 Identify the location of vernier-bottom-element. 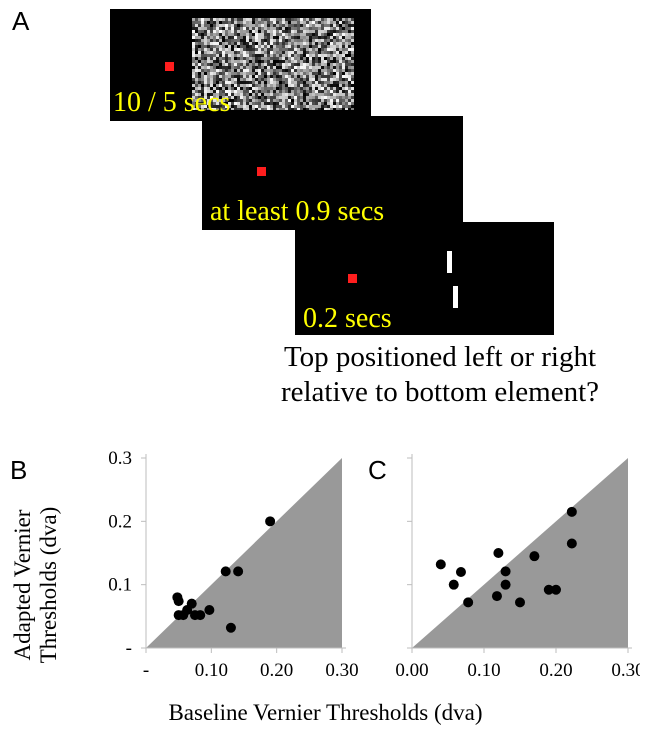
(455, 297).